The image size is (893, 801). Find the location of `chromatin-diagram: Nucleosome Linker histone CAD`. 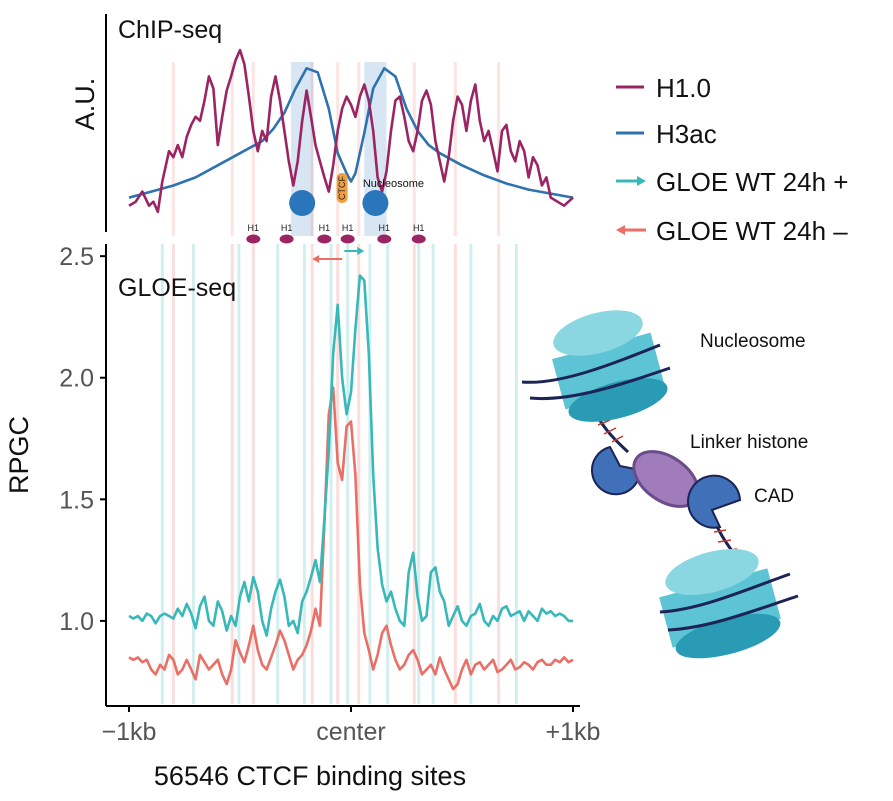

chromatin-diagram: Nucleosome Linker histone CAD is located at coordinates (664, 484).